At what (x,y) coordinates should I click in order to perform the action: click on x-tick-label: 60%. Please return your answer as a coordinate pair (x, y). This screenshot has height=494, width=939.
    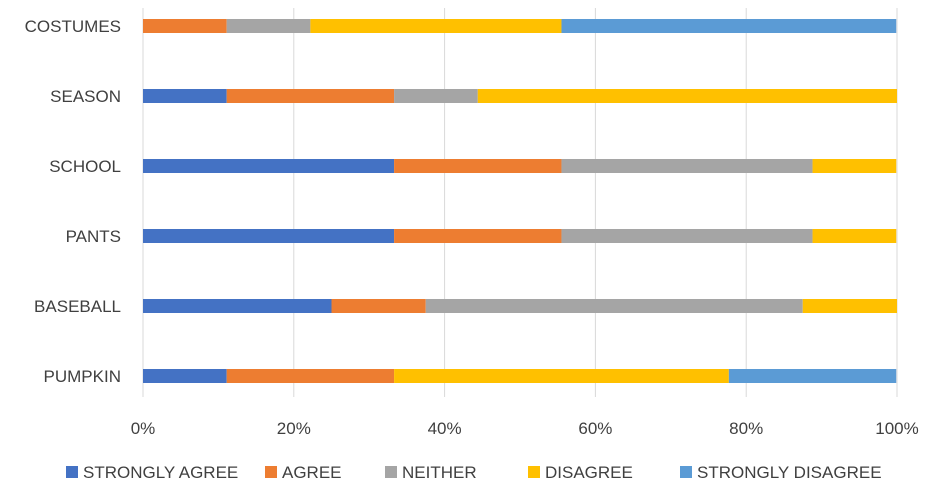
    Looking at the image, I should click on (595, 428).